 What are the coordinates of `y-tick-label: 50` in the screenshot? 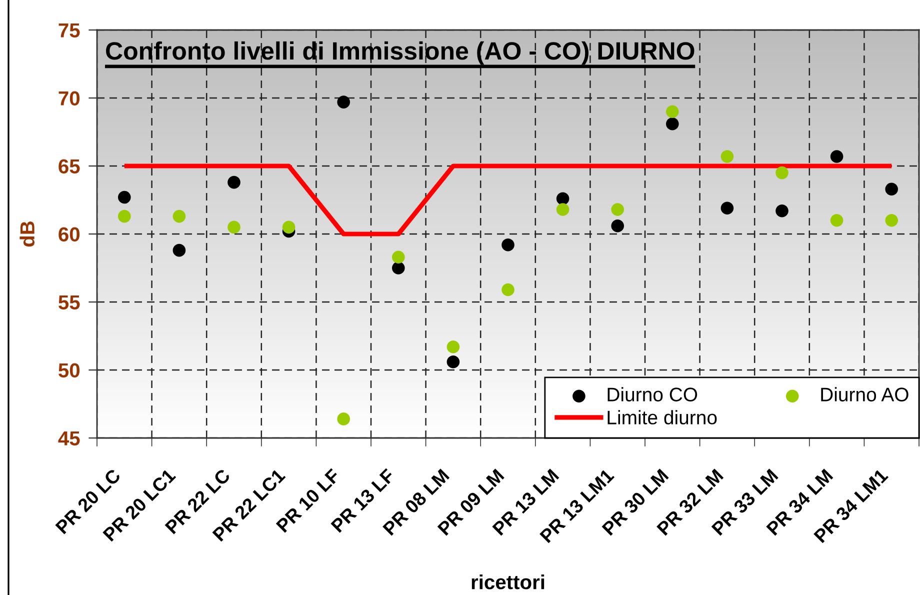 It's located at (69, 370).